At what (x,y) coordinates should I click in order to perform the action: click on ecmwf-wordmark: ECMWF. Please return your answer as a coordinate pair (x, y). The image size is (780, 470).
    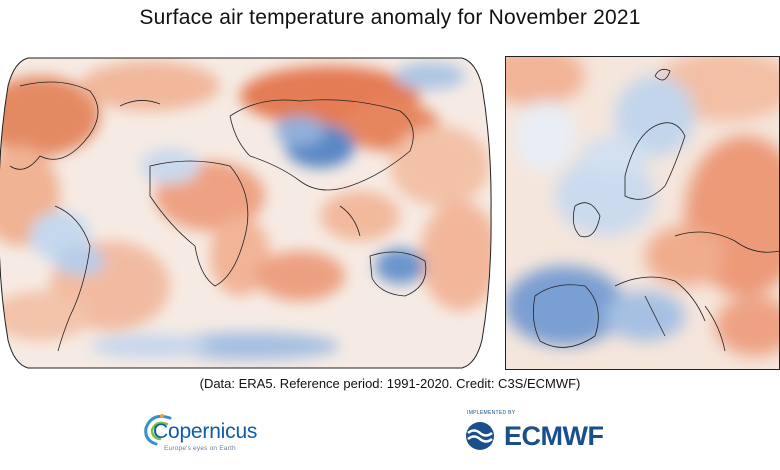
    Looking at the image, I should click on (554, 436).